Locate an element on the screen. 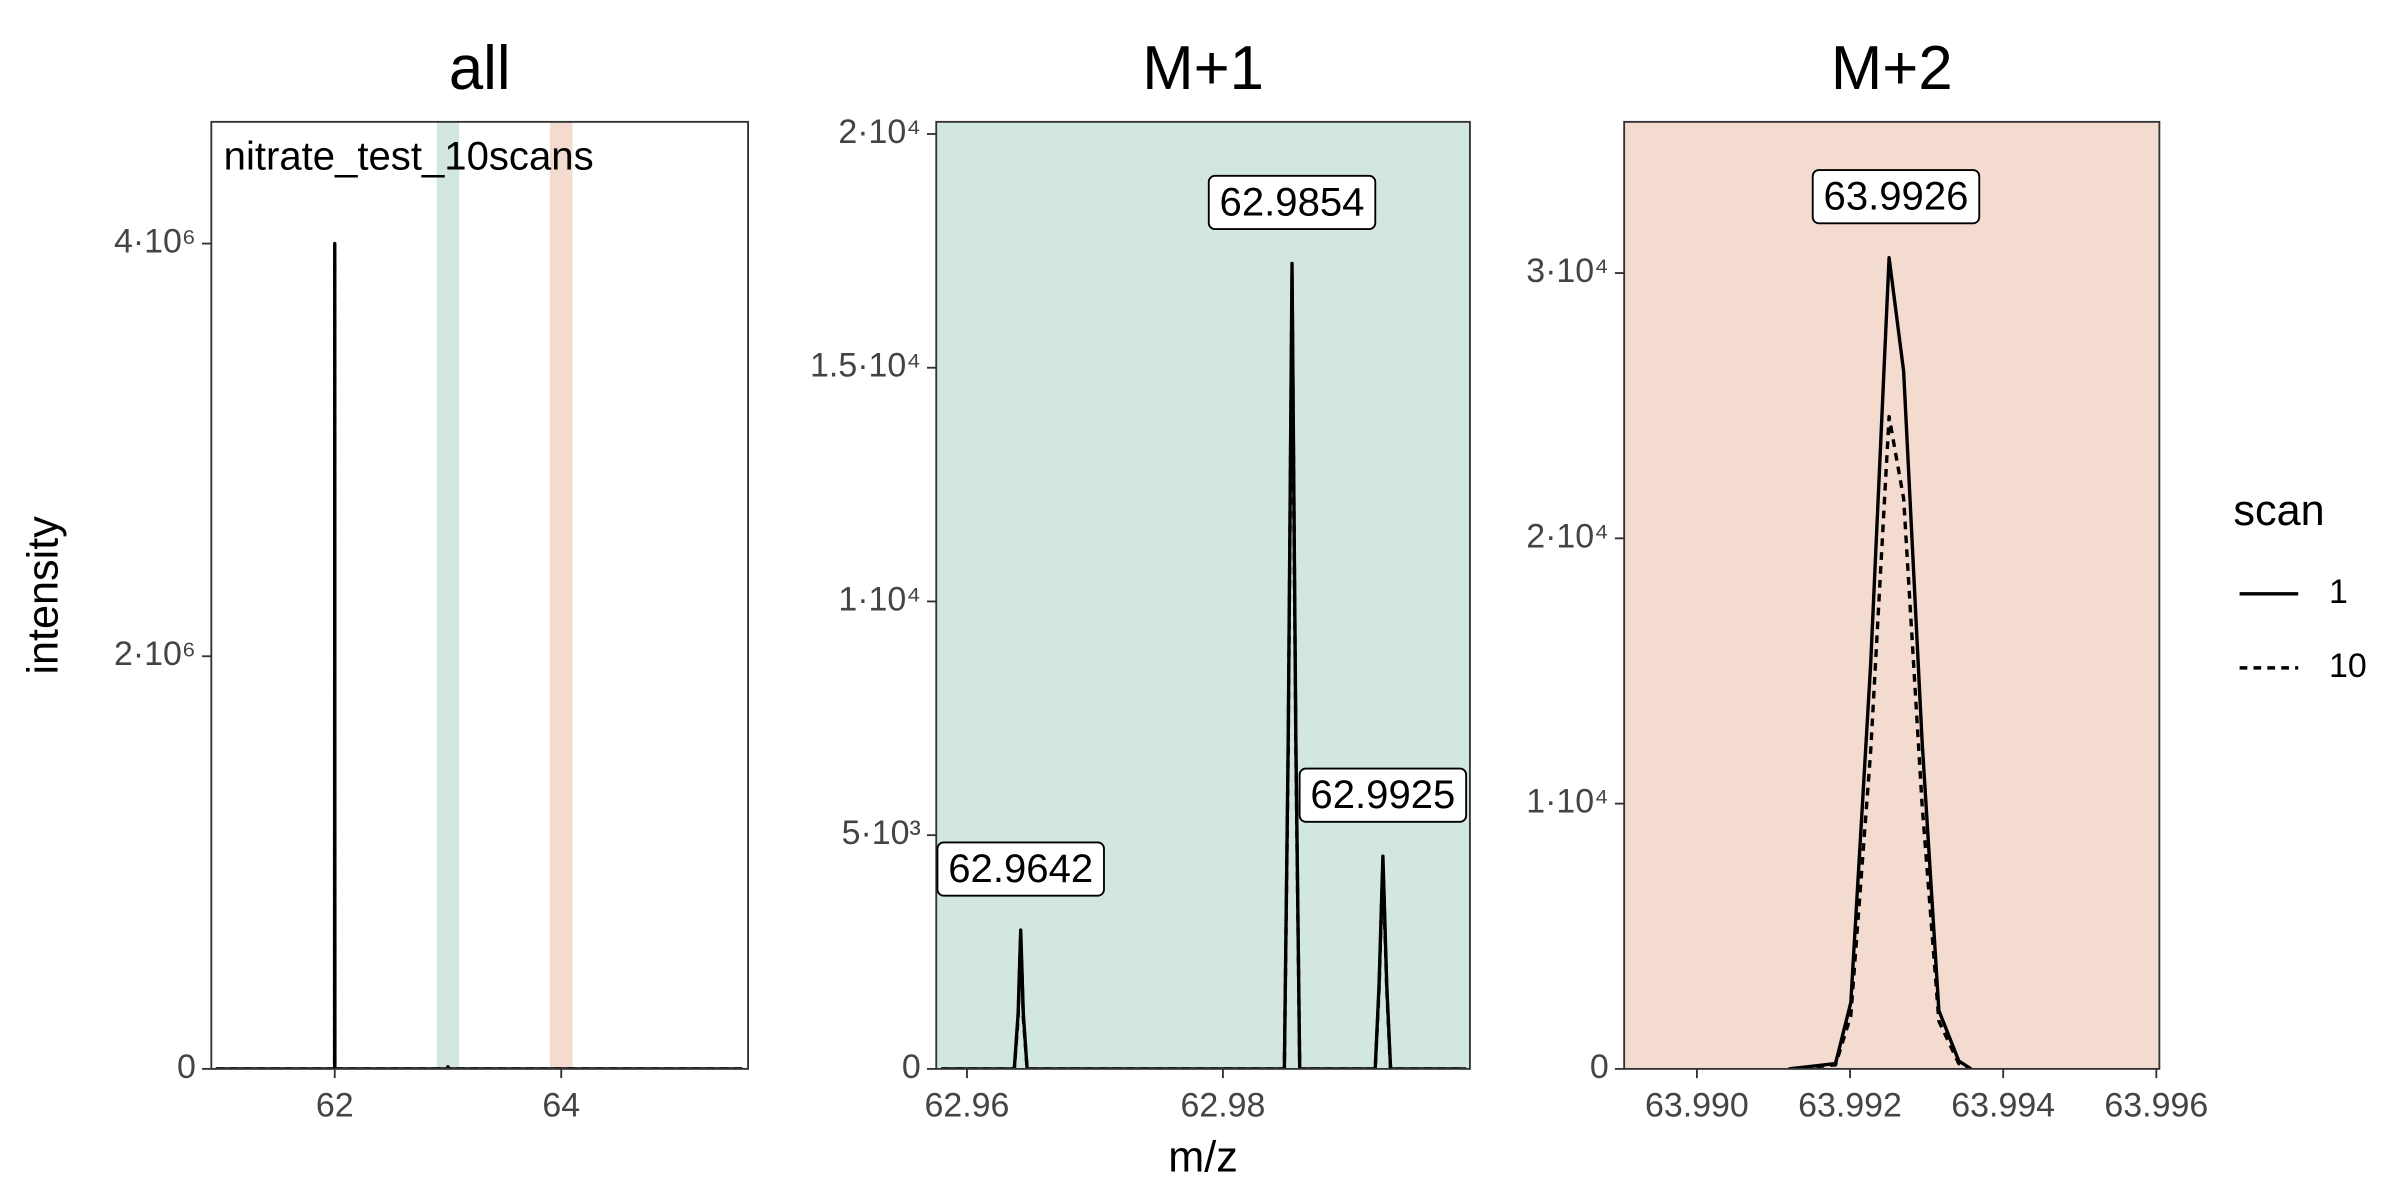 The width and height of the screenshot is (2400, 1200). x-tick-label: 62.96 is located at coordinates (967, 1105).